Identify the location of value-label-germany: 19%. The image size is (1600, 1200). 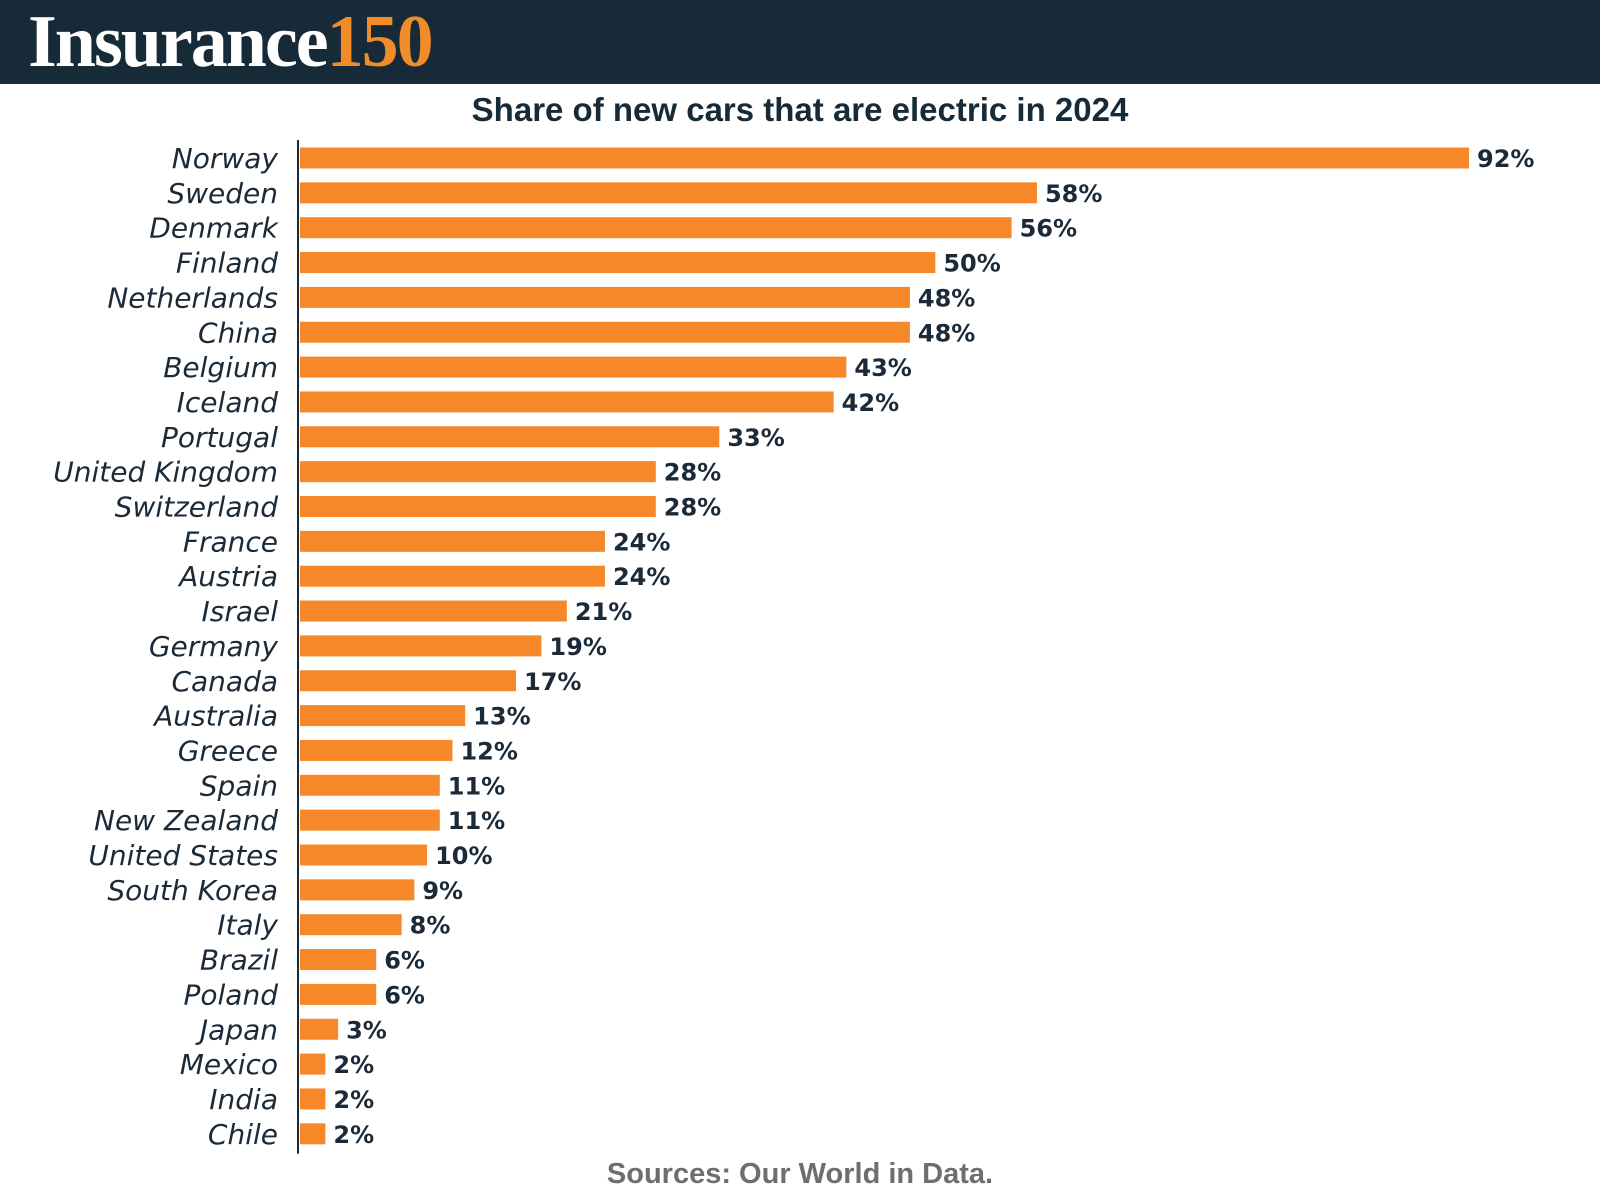
(577, 647).